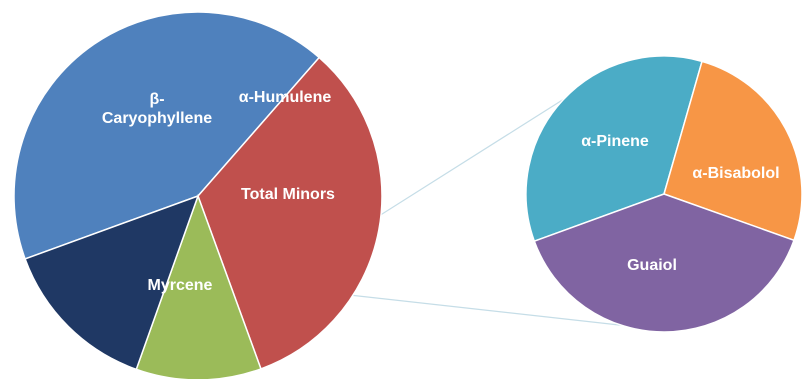 Image resolution: width=804 pixels, height=379 pixels. I want to click on slice-minors-guaiol, so click(664, 263).